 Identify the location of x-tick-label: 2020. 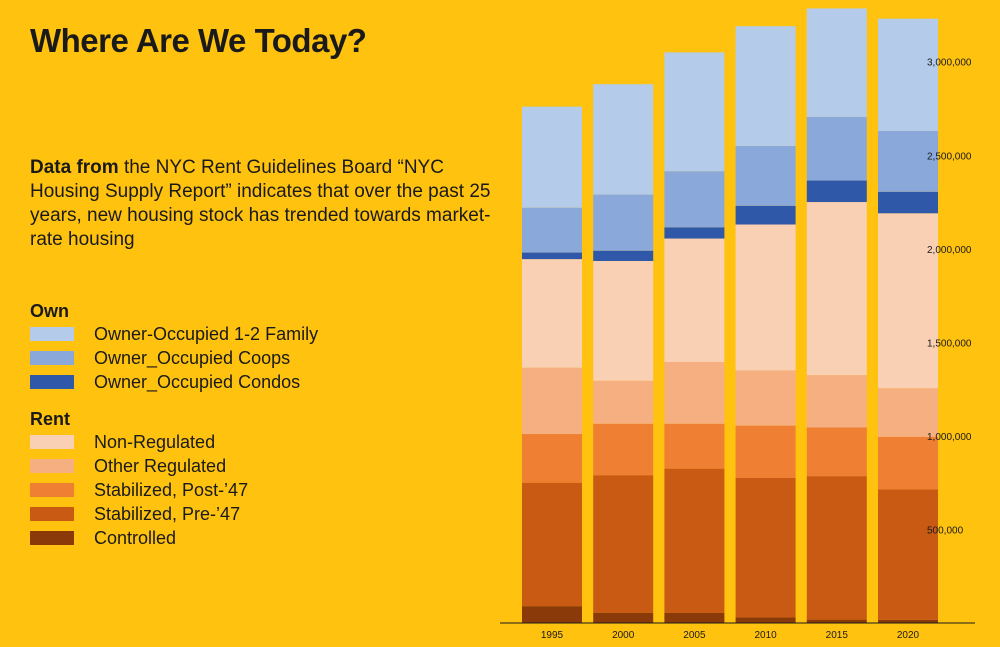
(908, 635).